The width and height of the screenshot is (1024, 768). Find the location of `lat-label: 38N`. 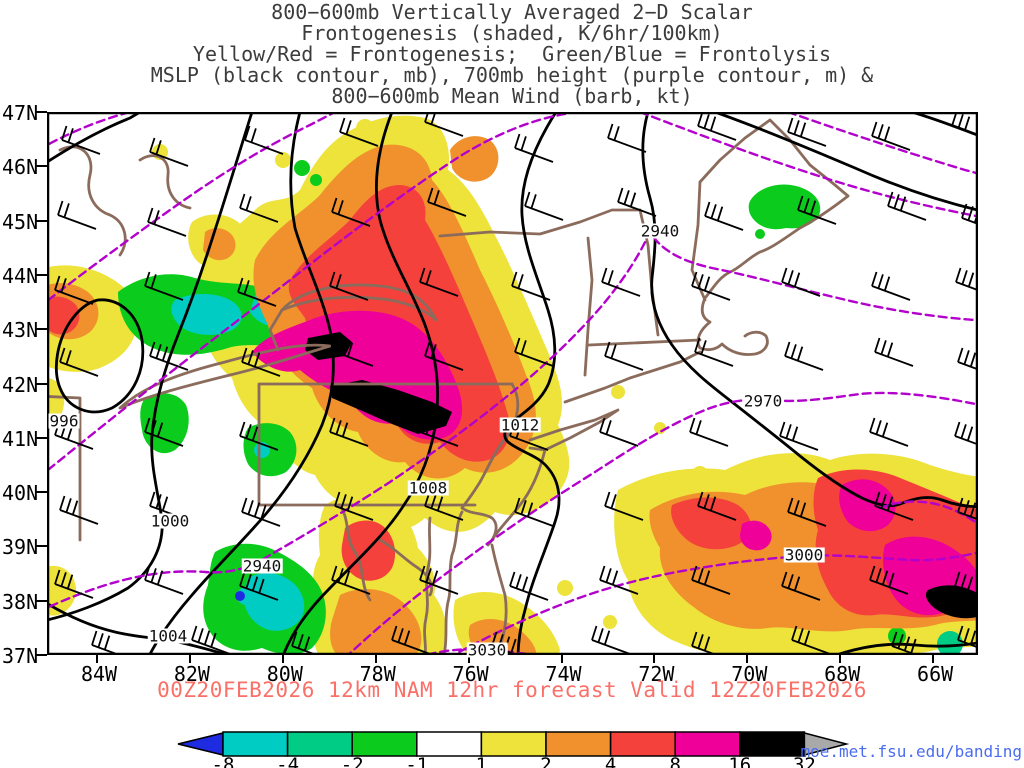

lat-label: 38N is located at coordinates (20, 601).